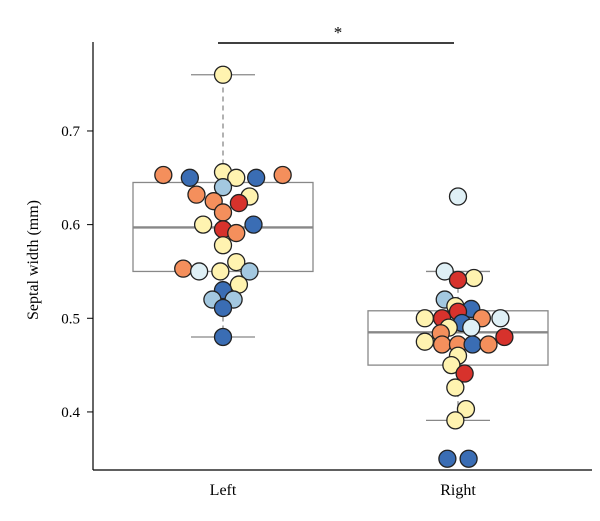  I want to click on significance-label: *, so click(338, 32).